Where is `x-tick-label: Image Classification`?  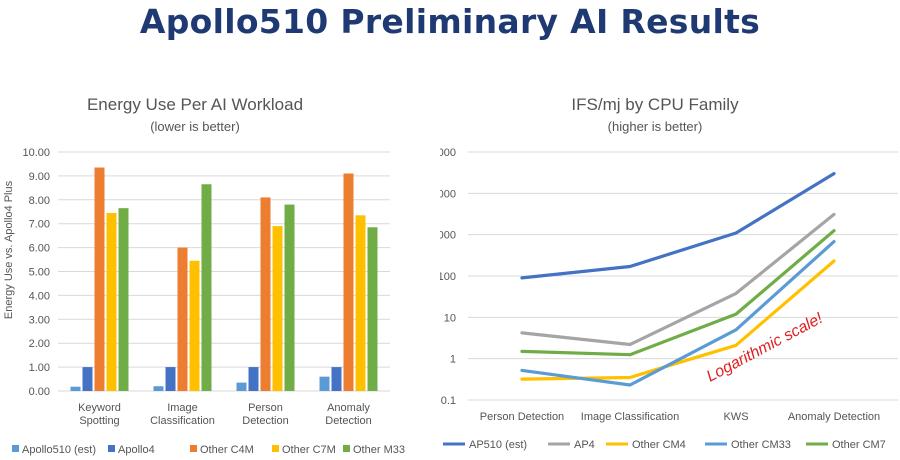
x-tick-label: Image Classification is located at coordinates (630, 417).